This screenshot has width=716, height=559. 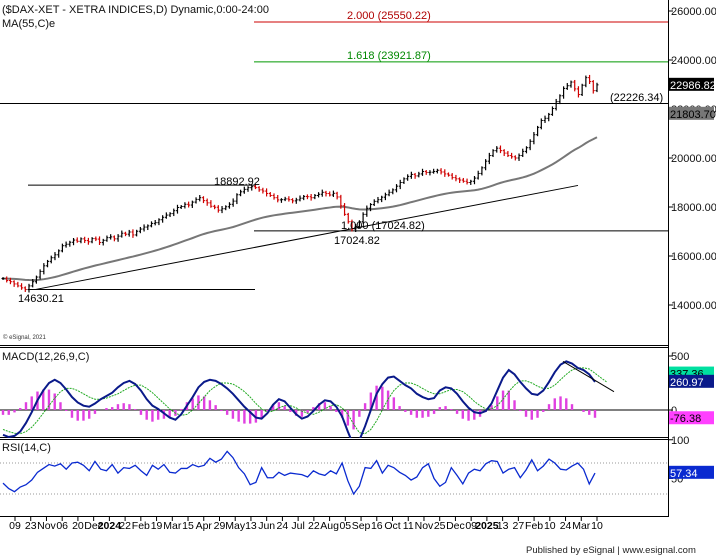 I want to click on x-tick-label: 24, so click(x=283, y=526).